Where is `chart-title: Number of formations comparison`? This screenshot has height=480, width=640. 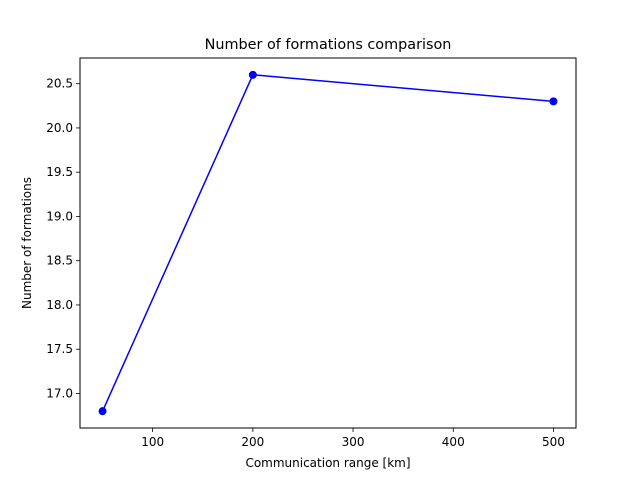
chart-title: Number of formations comparison is located at coordinates (328, 45).